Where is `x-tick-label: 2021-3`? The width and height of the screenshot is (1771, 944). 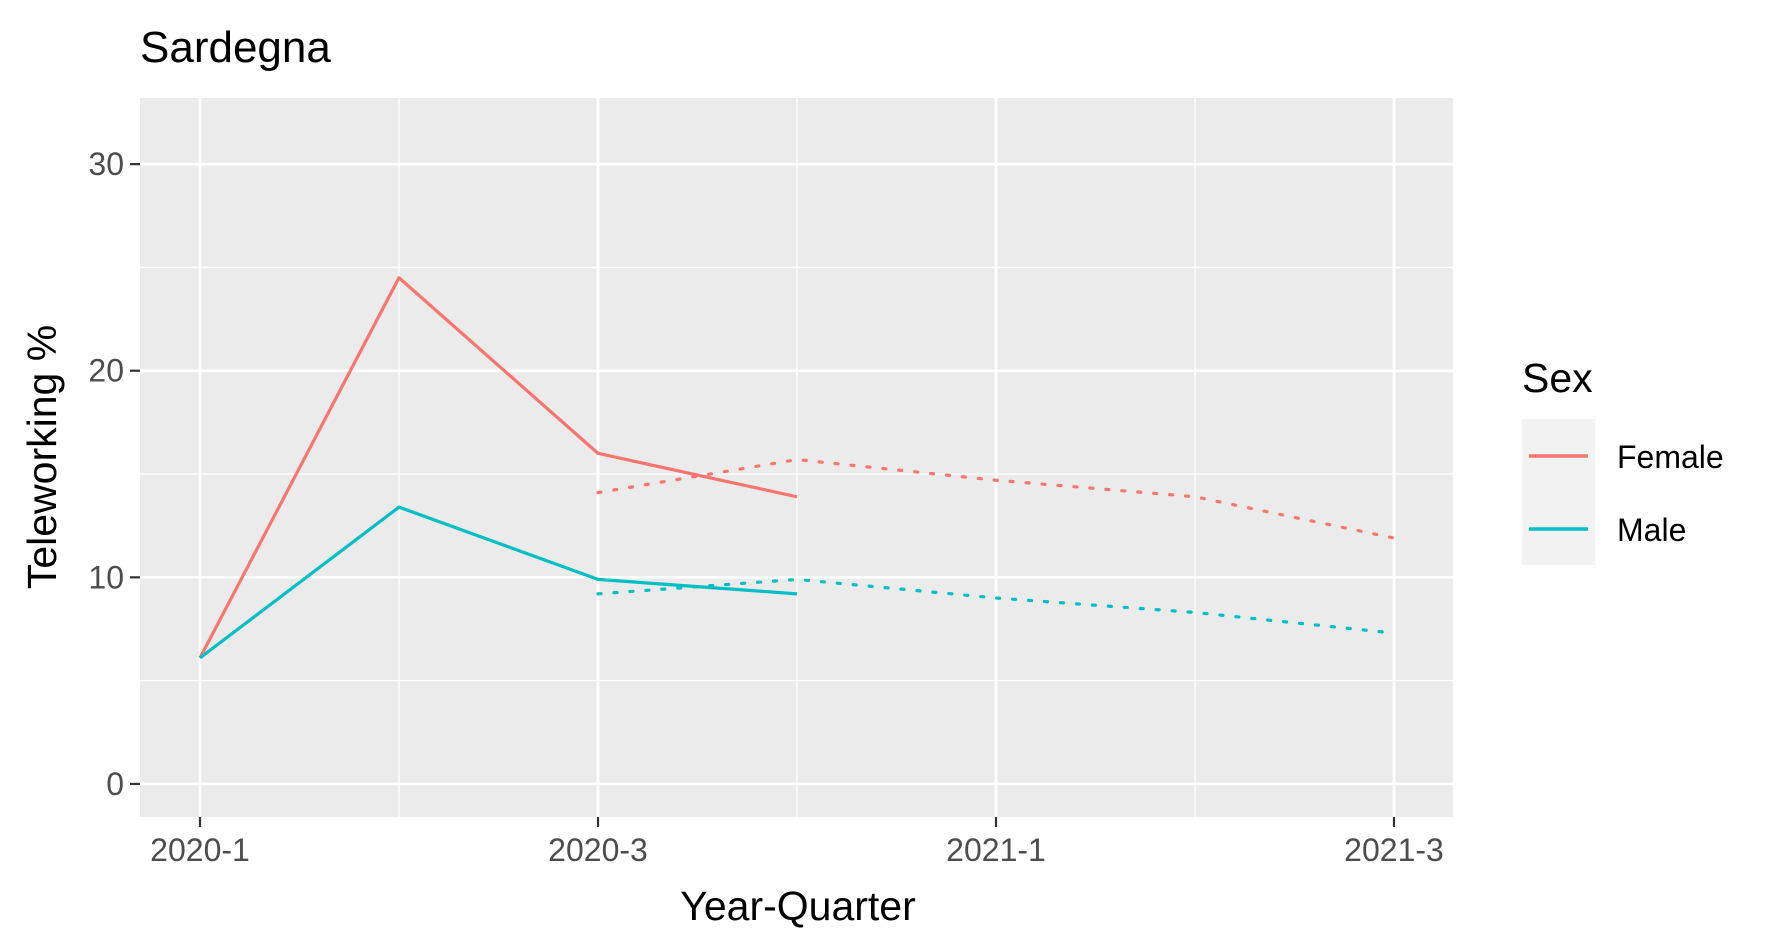 x-tick-label: 2021-3 is located at coordinates (1394, 850).